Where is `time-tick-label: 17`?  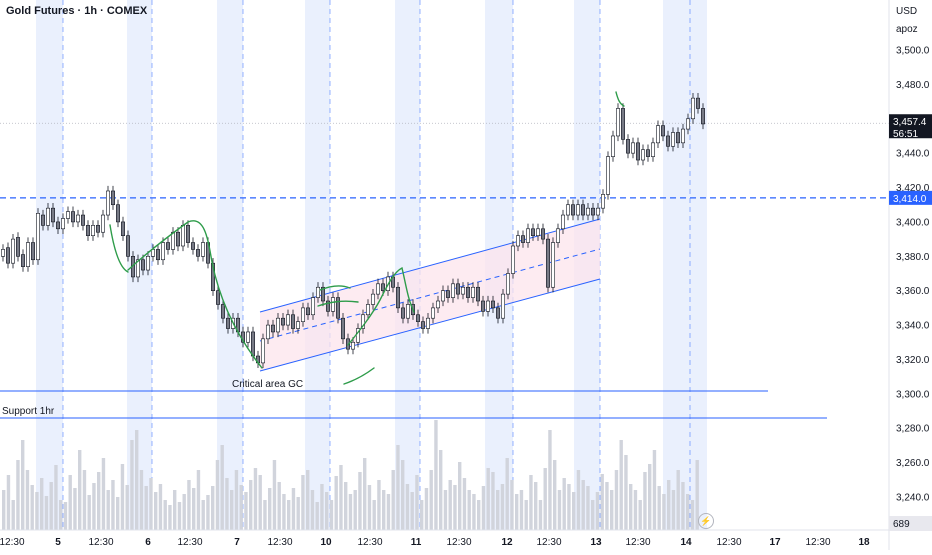
time-tick-label: 17 is located at coordinates (775, 542).